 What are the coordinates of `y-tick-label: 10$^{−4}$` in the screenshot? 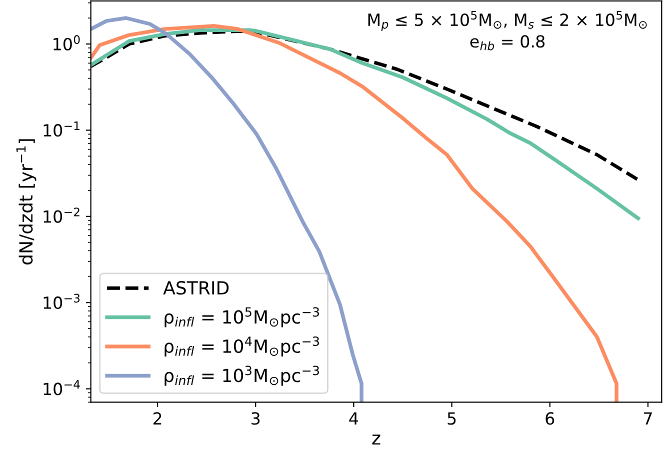 It's located at (62, 388).